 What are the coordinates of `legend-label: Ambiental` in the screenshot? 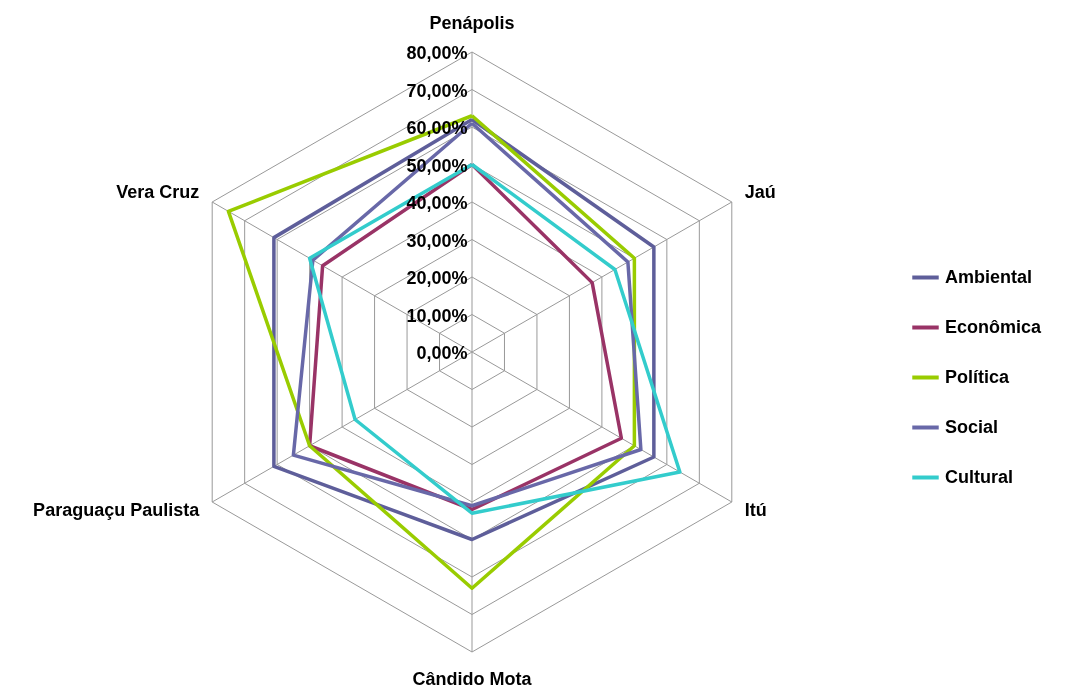 It's located at (989, 276).